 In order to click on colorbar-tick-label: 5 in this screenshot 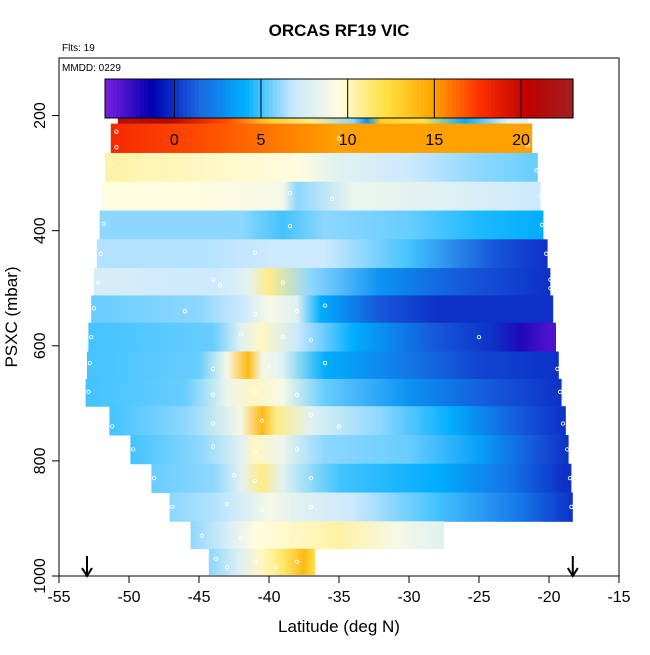, I will do `click(261, 140)`.